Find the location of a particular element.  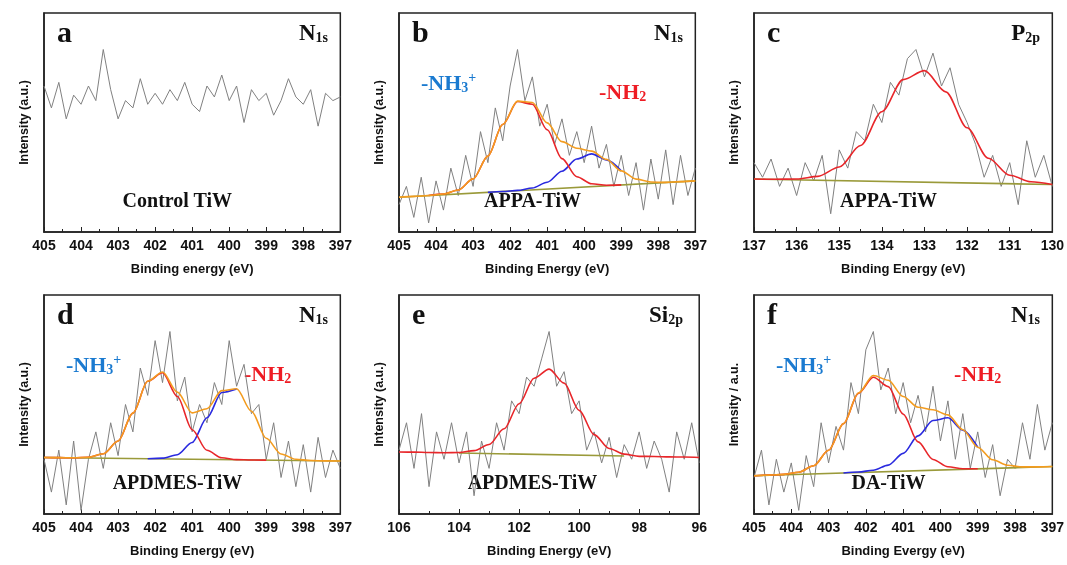

chart-title: b is located at coordinates (420, 31).